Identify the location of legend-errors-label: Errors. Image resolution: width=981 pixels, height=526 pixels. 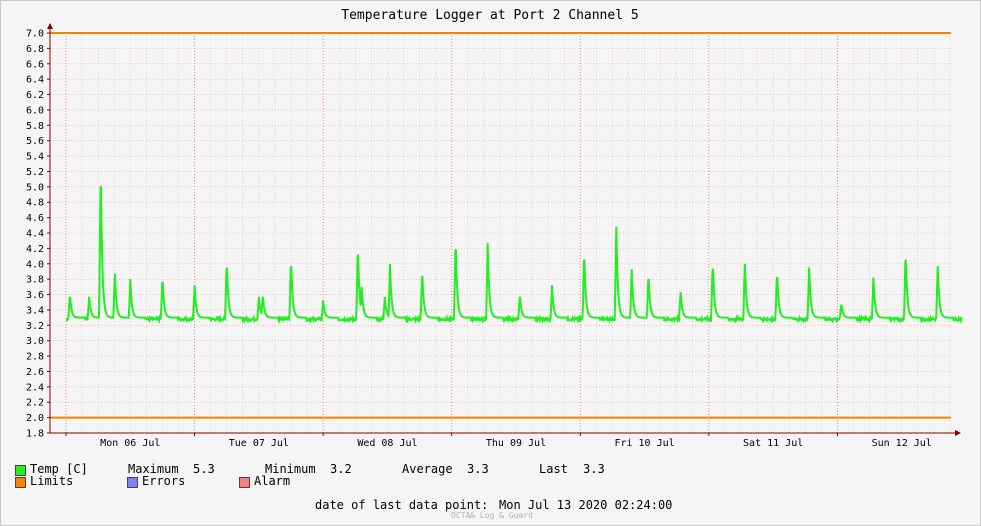
(164, 481).